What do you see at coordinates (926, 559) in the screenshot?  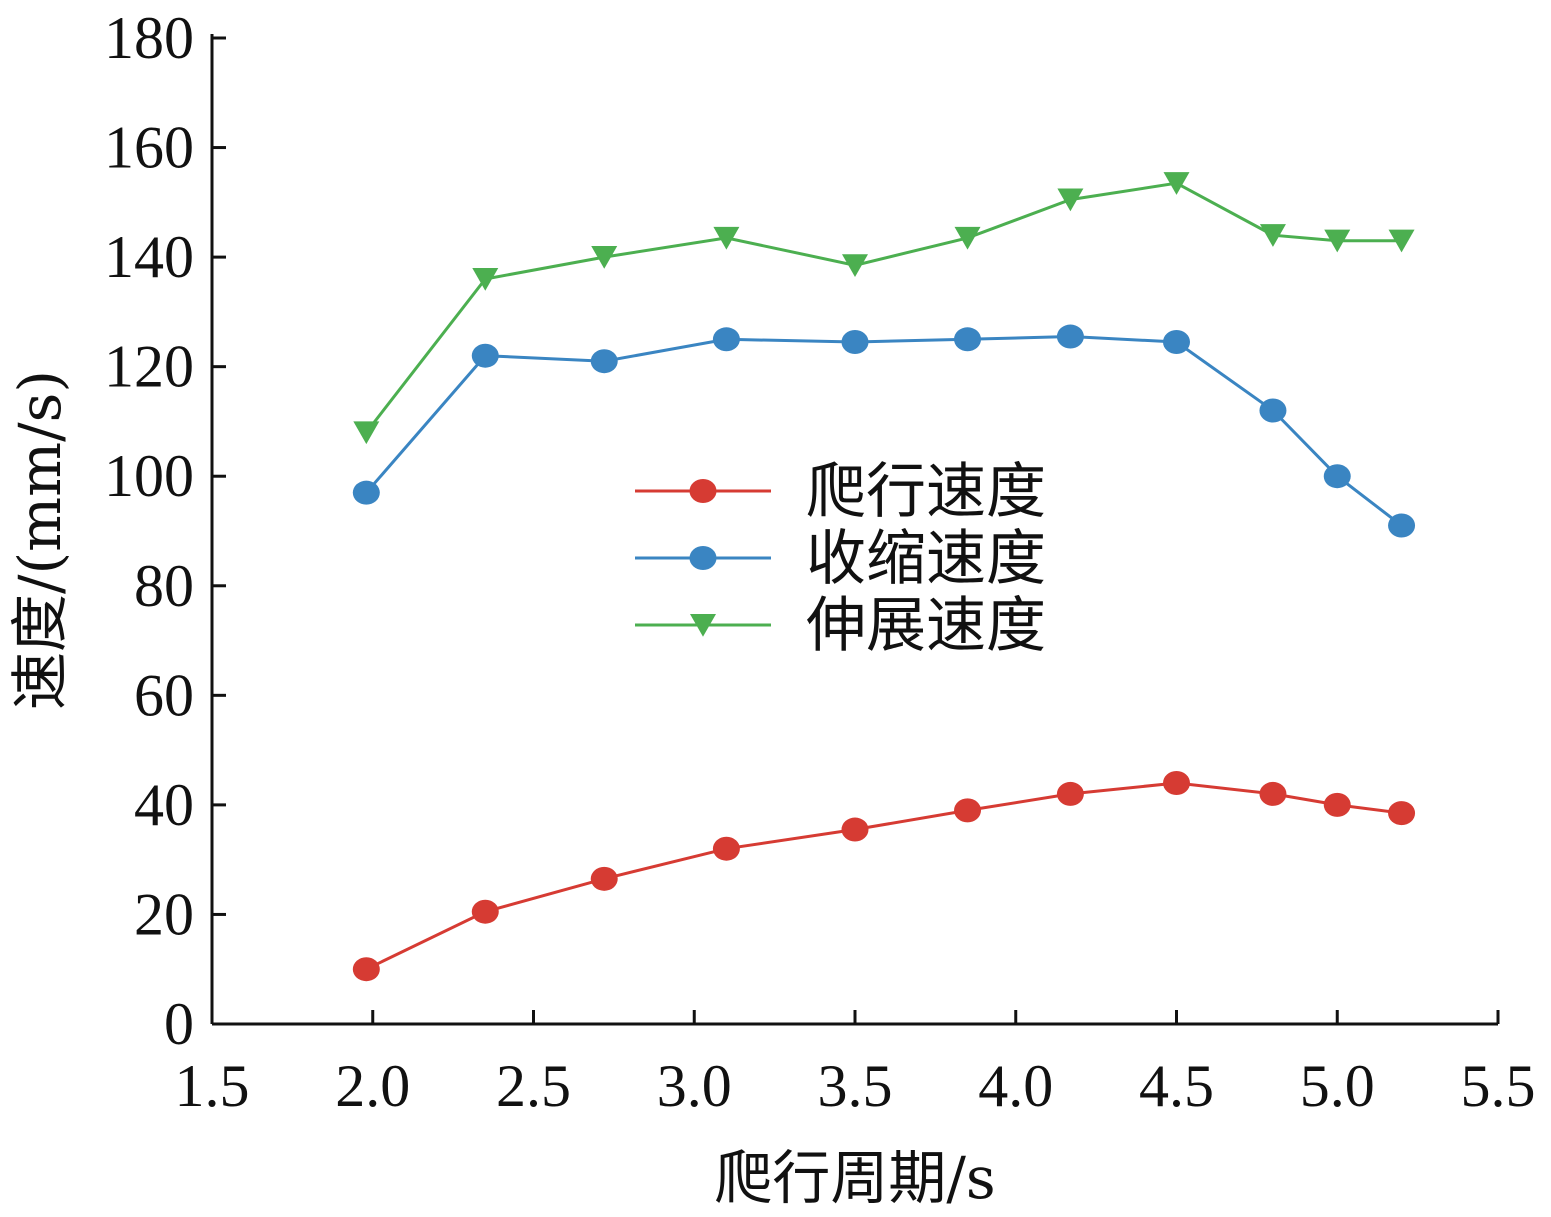 I see `legend-label: 收缩速度` at bounding box center [926, 559].